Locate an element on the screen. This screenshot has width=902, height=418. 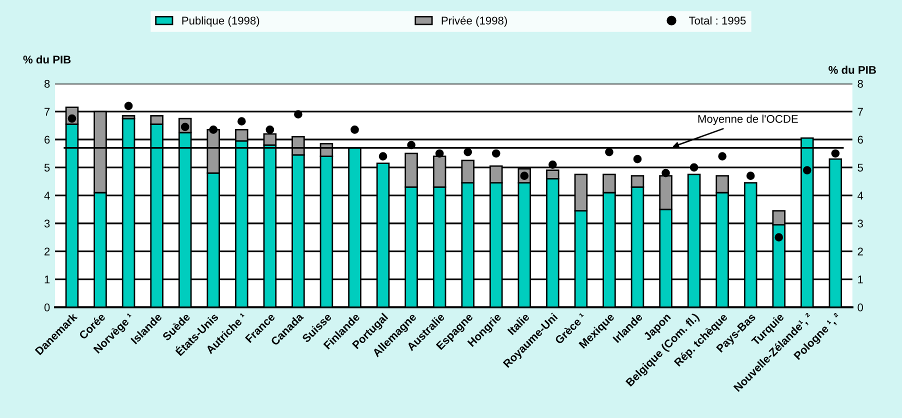
y-tick-label: 8 is located at coordinates (47, 84).